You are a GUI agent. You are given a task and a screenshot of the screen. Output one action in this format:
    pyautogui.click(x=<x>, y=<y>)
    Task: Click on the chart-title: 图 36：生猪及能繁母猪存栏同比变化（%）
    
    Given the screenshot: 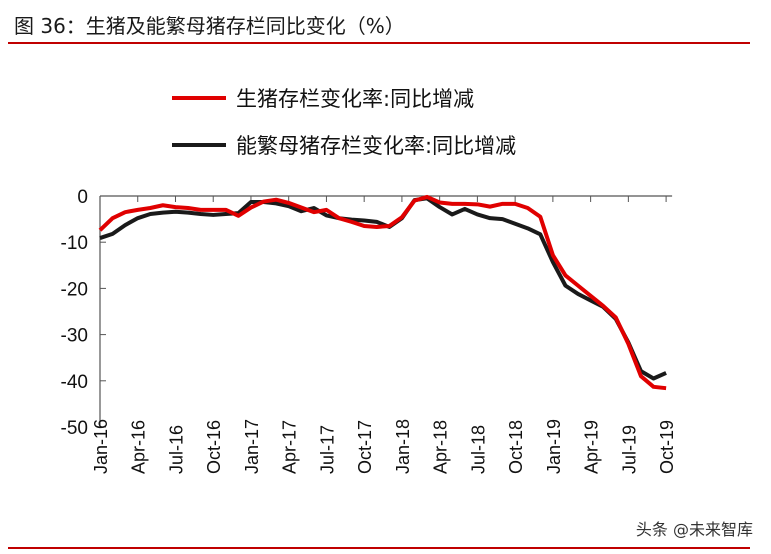 What is the action you would take?
    pyautogui.click(x=209, y=26)
    